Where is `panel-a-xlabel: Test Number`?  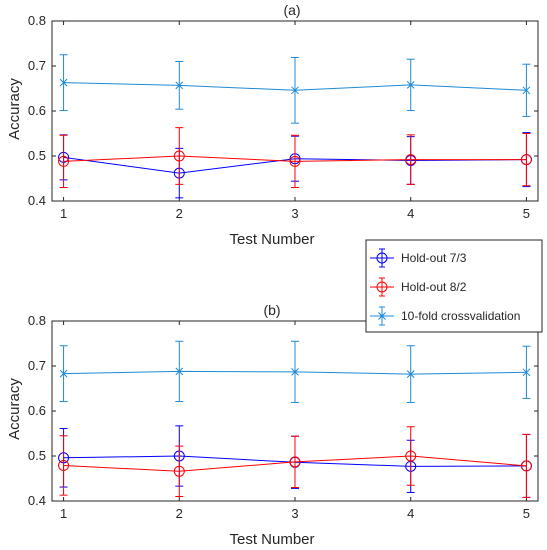 panel-a-xlabel: Test Number is located at coordinates (271, 239).